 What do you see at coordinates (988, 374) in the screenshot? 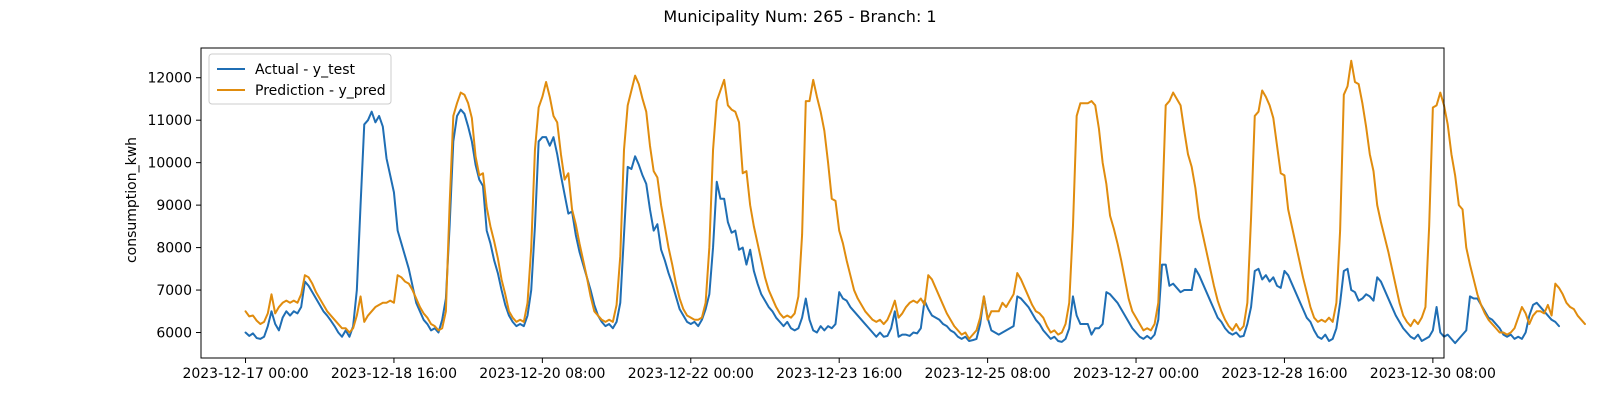
I see `x-tick-label: 2023-12-25 08:00` at bounding box center [988, 374].